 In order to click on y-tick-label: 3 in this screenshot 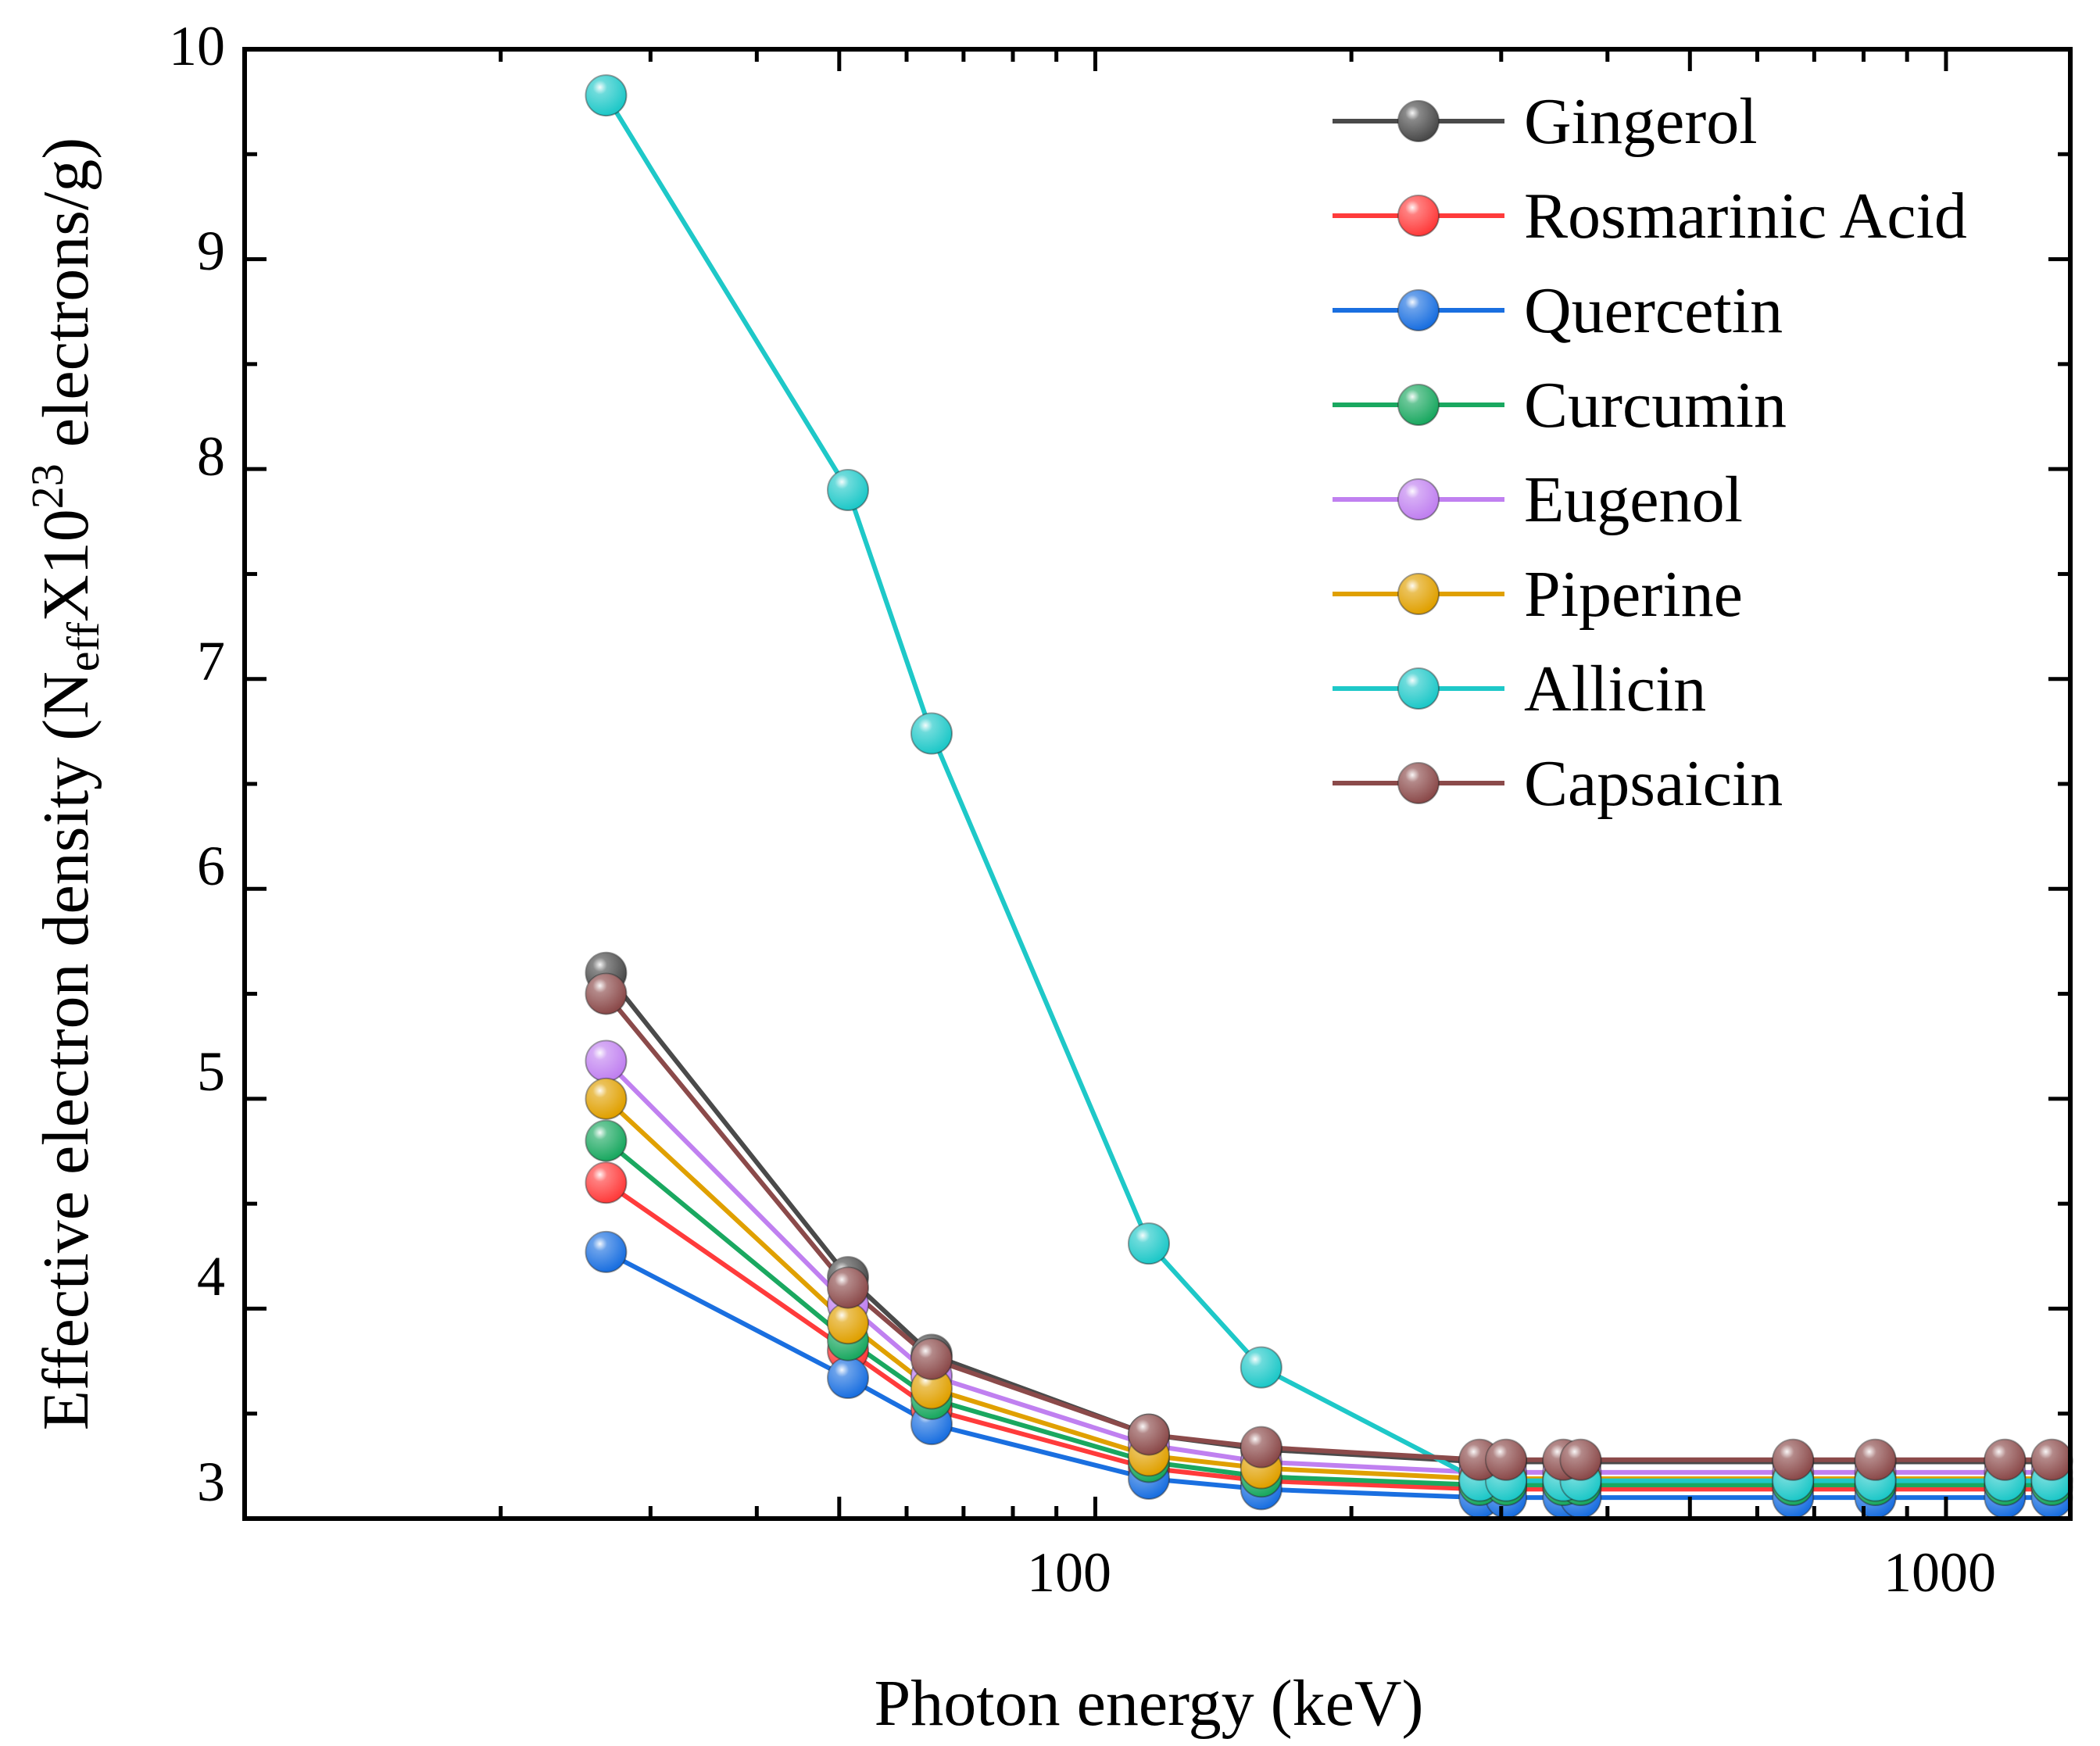, I will do `click(211, 1482)`.